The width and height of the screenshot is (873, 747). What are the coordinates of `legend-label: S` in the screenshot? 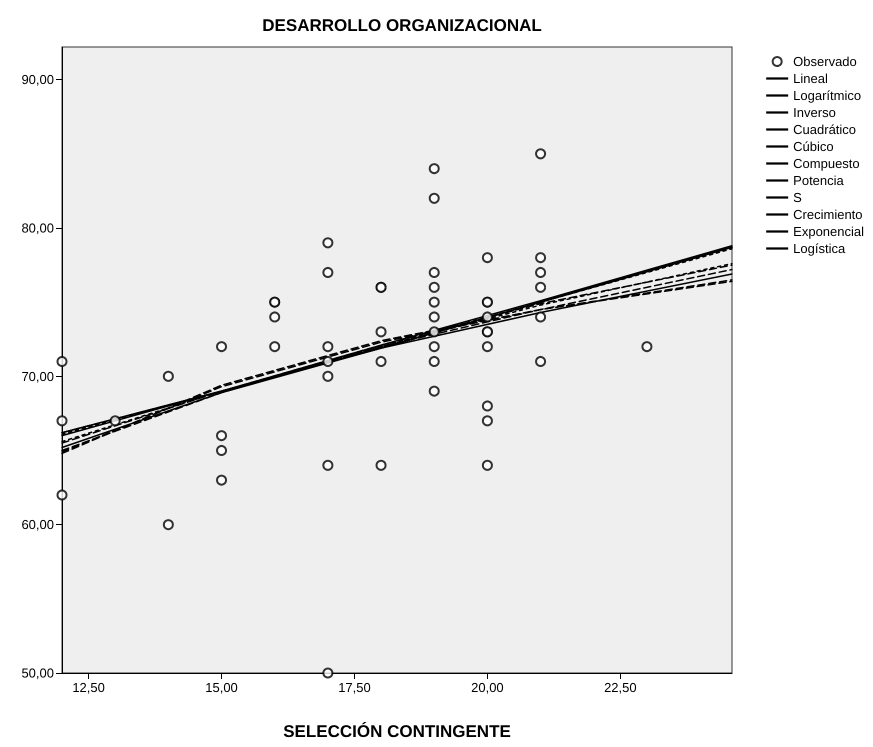 It's located at (797, 197).